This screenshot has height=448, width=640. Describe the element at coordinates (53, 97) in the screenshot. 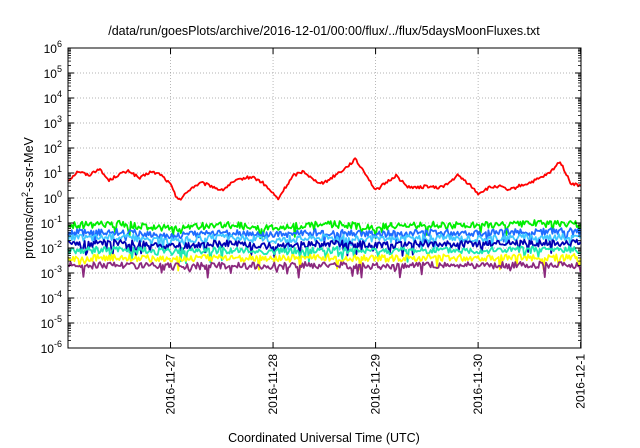

I see `y-tick-label: 10⁴` at that location.